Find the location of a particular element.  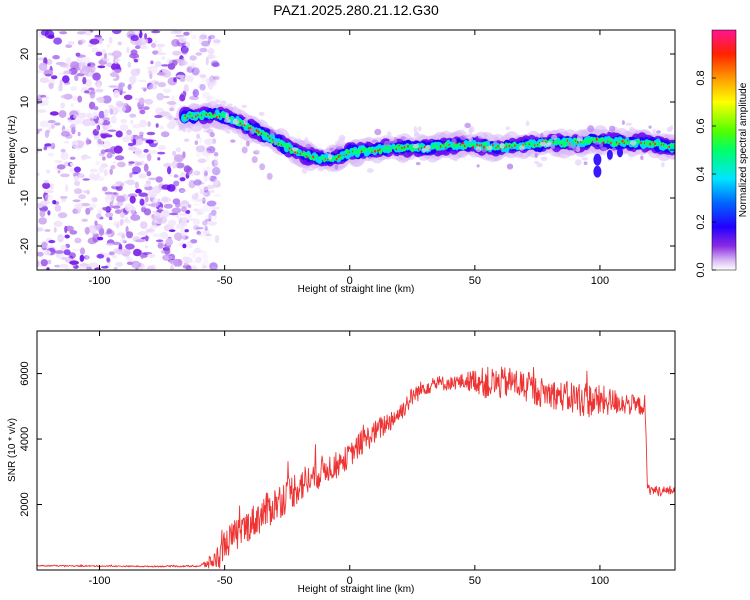

spectrogram-x-tick-label: -50 is located at coordinates (225, 281).